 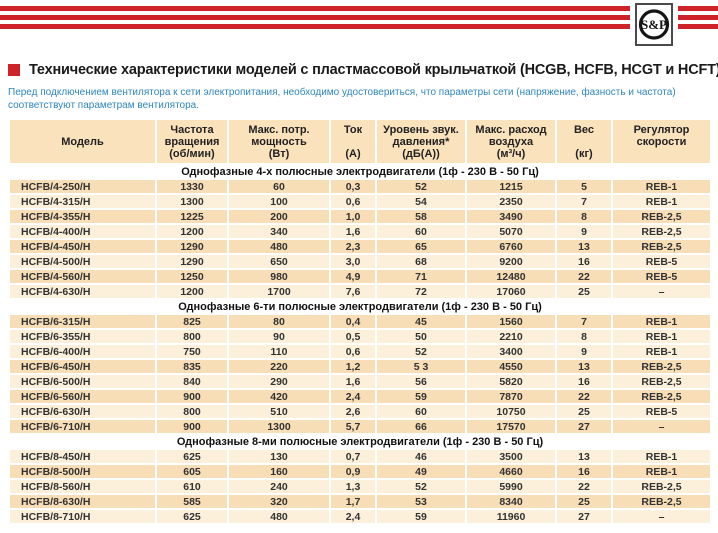 What do you see at coordinates (511, 246) in the screenshot?
I see `value-cell: 6760` at bounding box center [511, 246].